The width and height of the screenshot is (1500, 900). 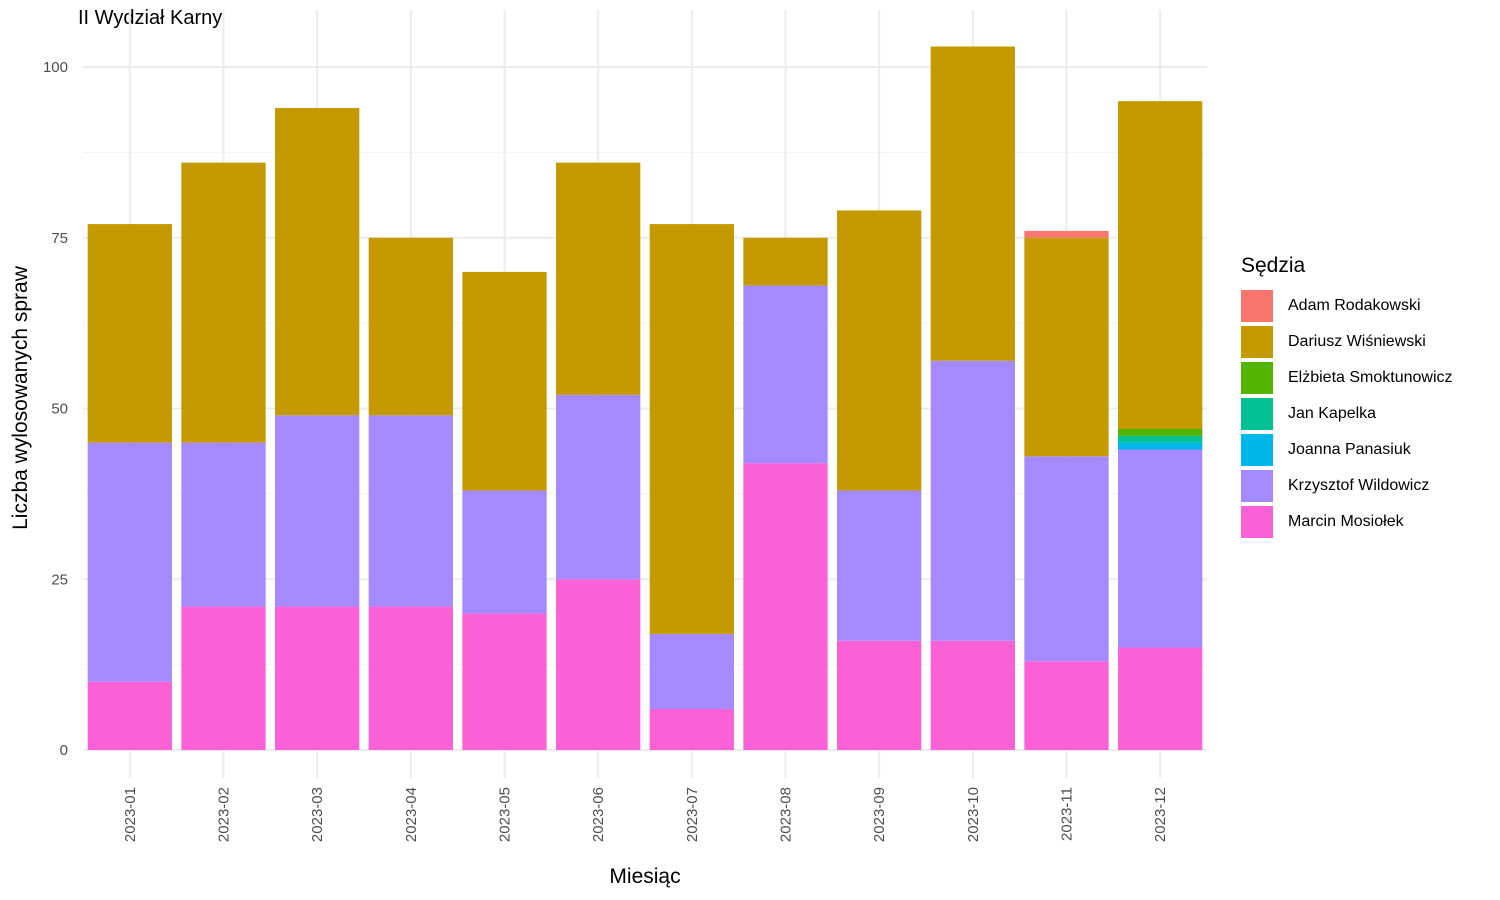 I want to click on x-tick-label: 2023-08, so click(x=786, y=814).